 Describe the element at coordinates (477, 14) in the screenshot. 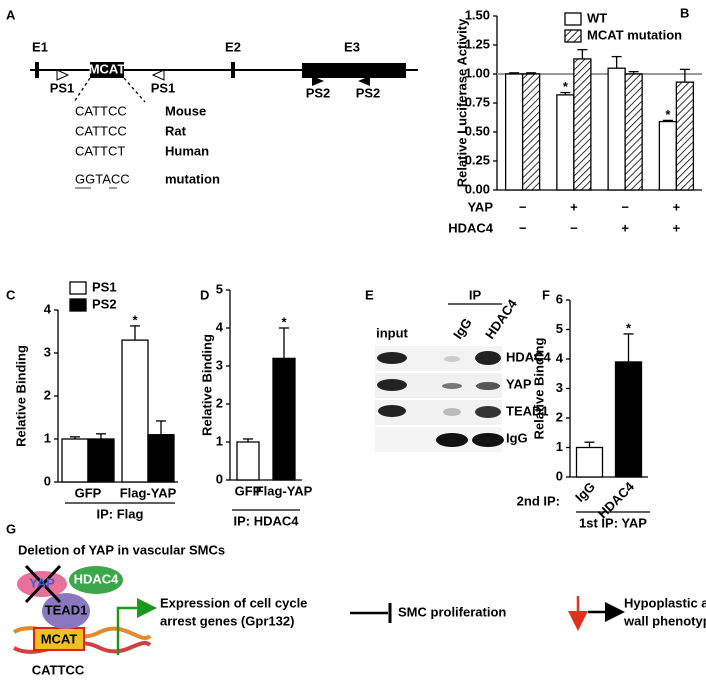

I see `y-tick-label: 1.50` at that location.